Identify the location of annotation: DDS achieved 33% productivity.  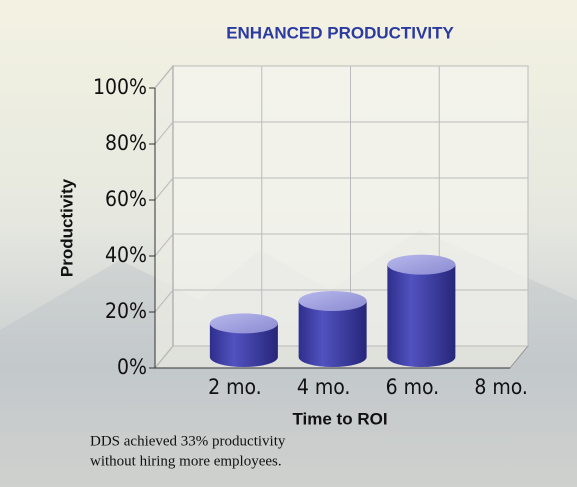
(188, 441).